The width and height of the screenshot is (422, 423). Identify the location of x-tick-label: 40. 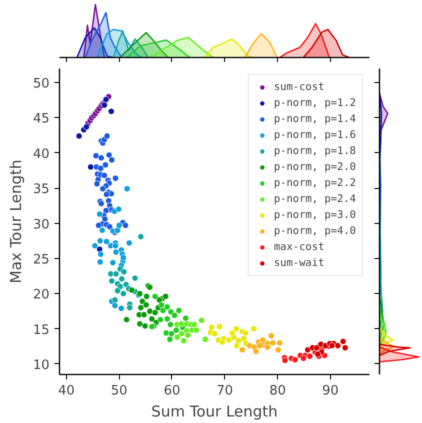
(66, 391).